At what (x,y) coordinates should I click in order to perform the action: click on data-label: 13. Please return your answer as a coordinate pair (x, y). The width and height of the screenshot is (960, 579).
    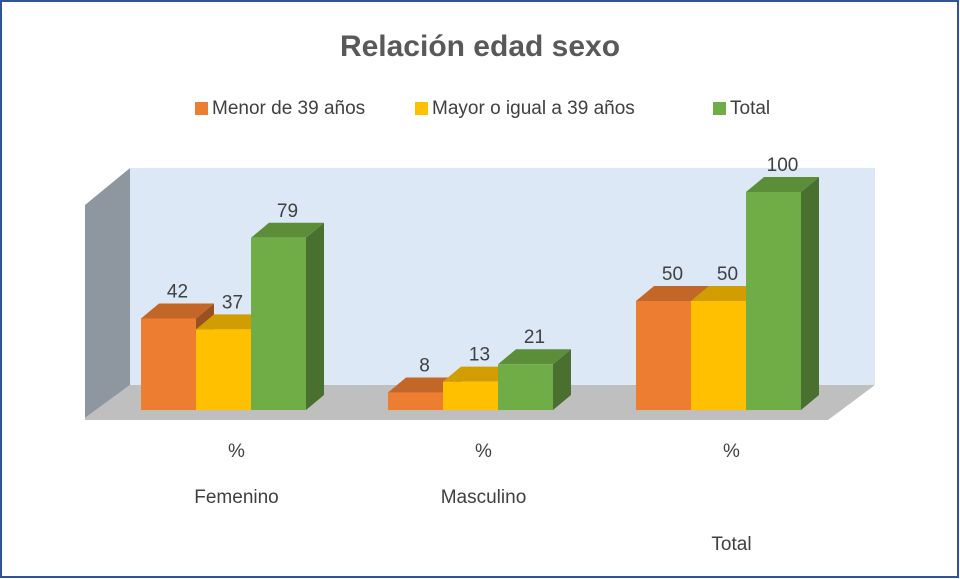
    Looking at the image, I should click on (479, 355).